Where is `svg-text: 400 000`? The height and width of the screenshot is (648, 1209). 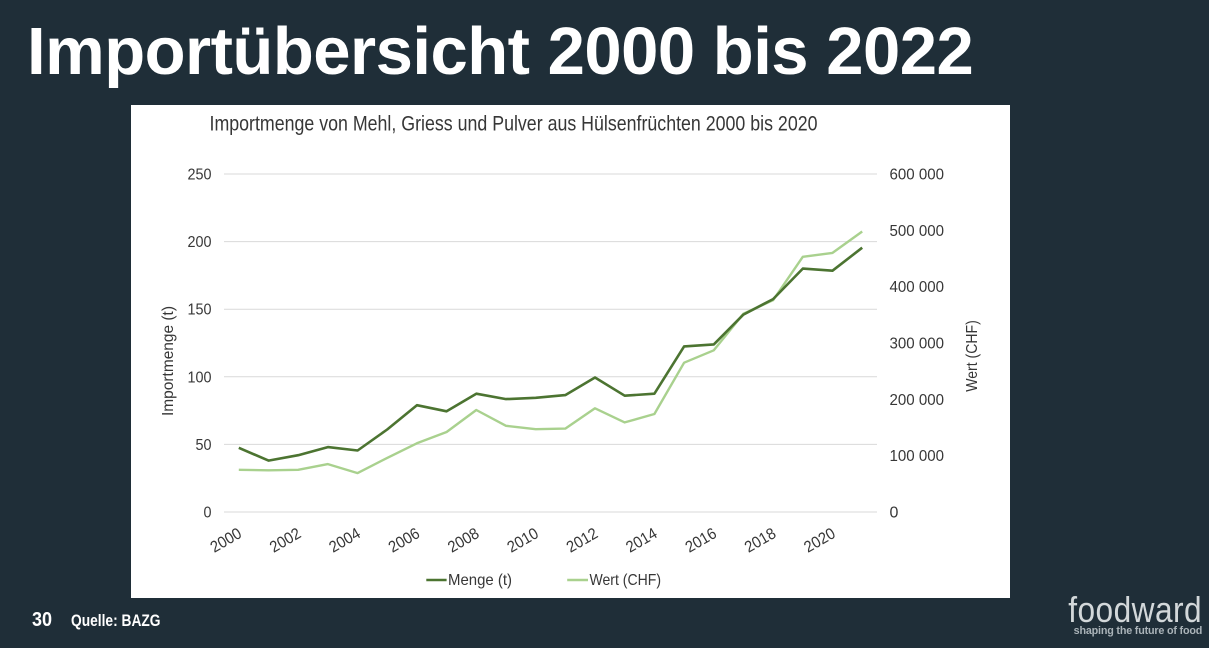
svg-text: 400 000 is located at coordinates (917, 287).